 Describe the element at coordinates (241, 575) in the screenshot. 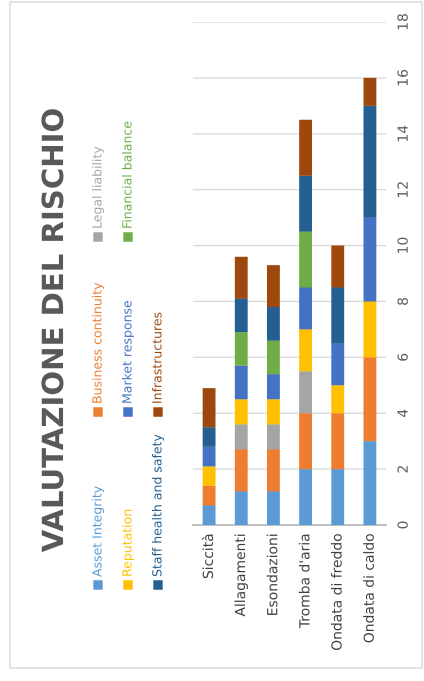

I see `x-tick-label: Allagamenti` at that location.